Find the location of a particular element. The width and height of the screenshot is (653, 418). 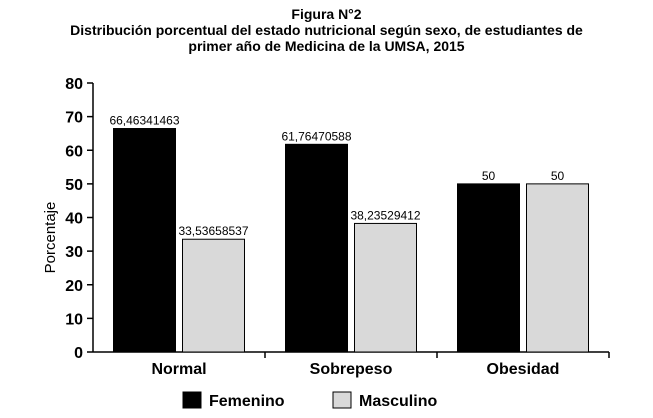

bar-femenino-normal is located at coordinates (144, 240).